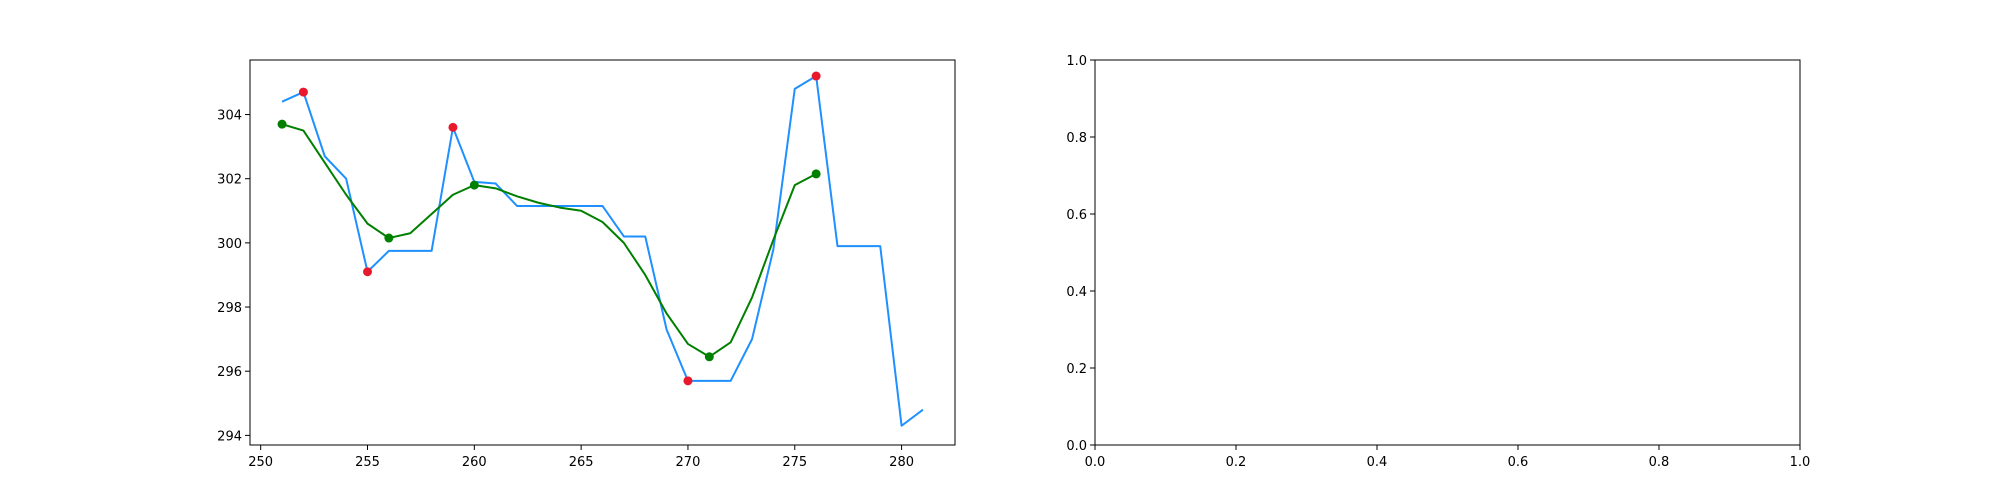 This screenshot has height=500, width=2000. I want to click on x-tick-label: 0.2, so click(1236, 462).